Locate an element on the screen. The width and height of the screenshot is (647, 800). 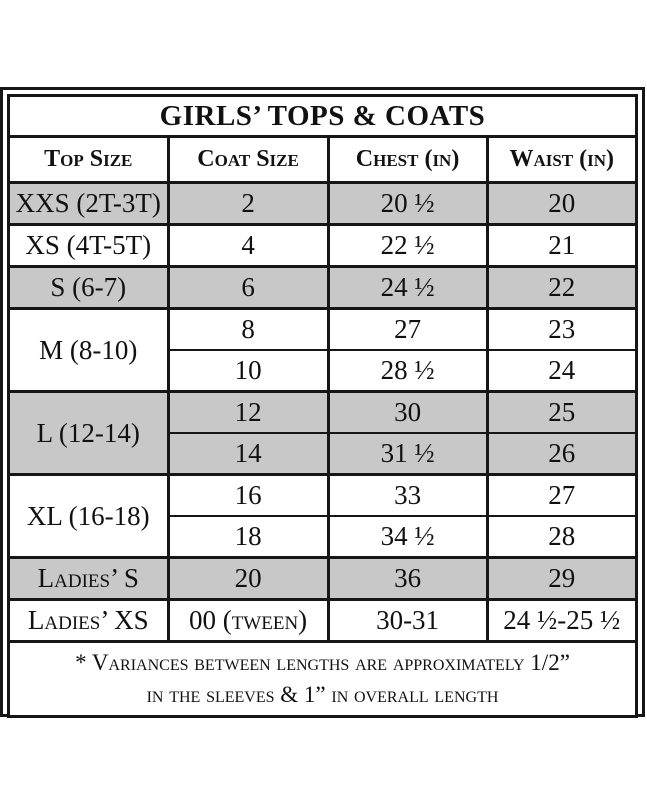
cell-waist: 20 is located at coordinates (561, 203).